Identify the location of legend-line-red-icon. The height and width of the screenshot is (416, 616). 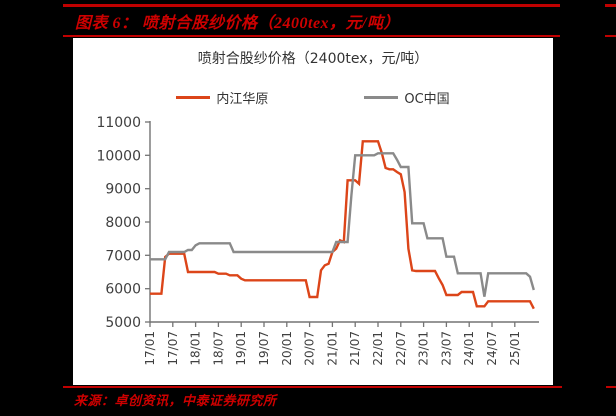
(193, 97).